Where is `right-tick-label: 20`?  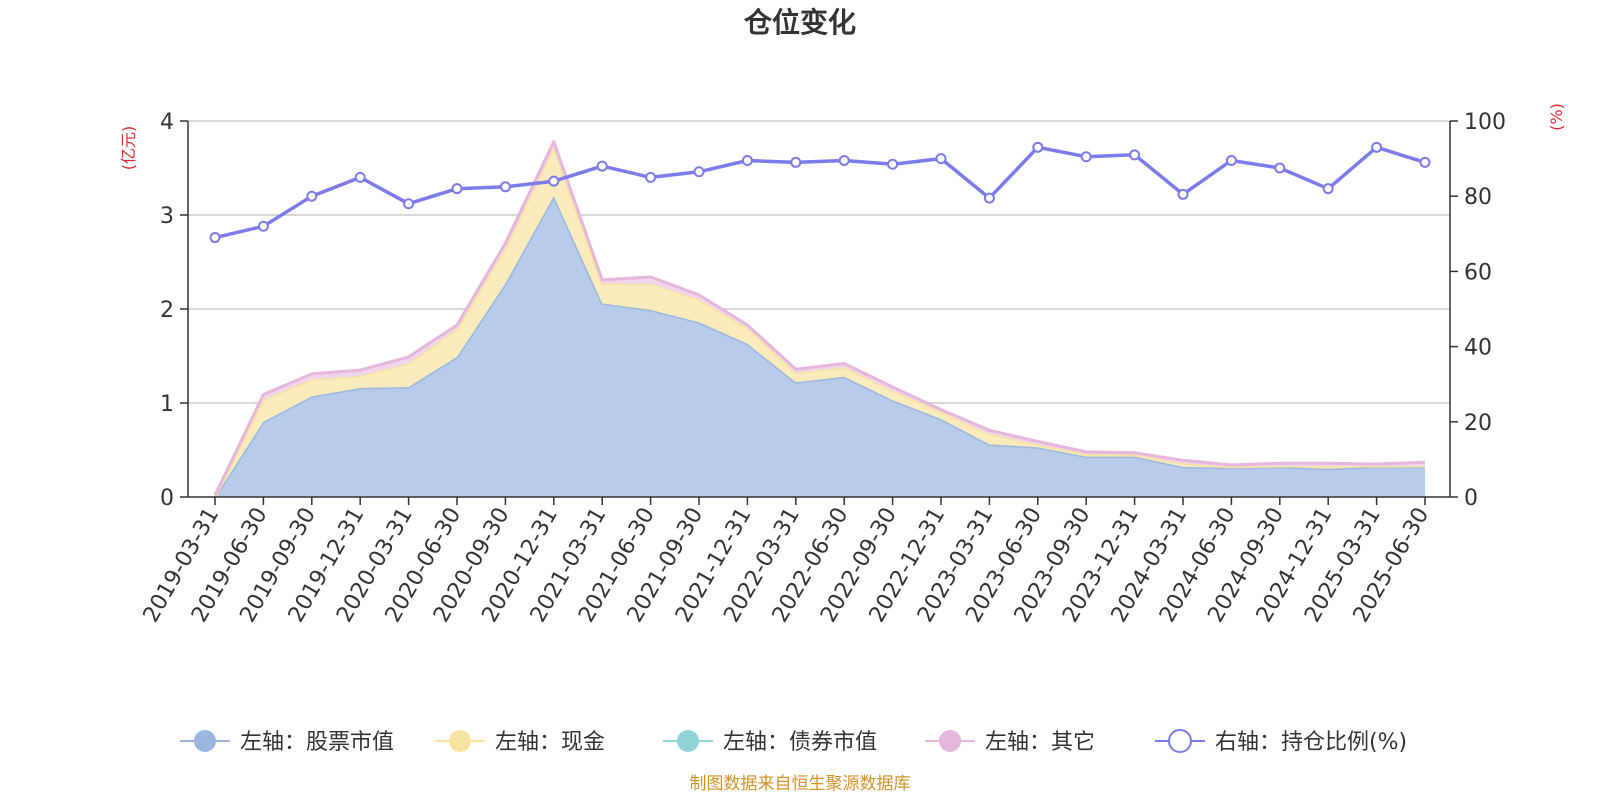
right-tick-label: 20 is located at coordinates (1478, 423).